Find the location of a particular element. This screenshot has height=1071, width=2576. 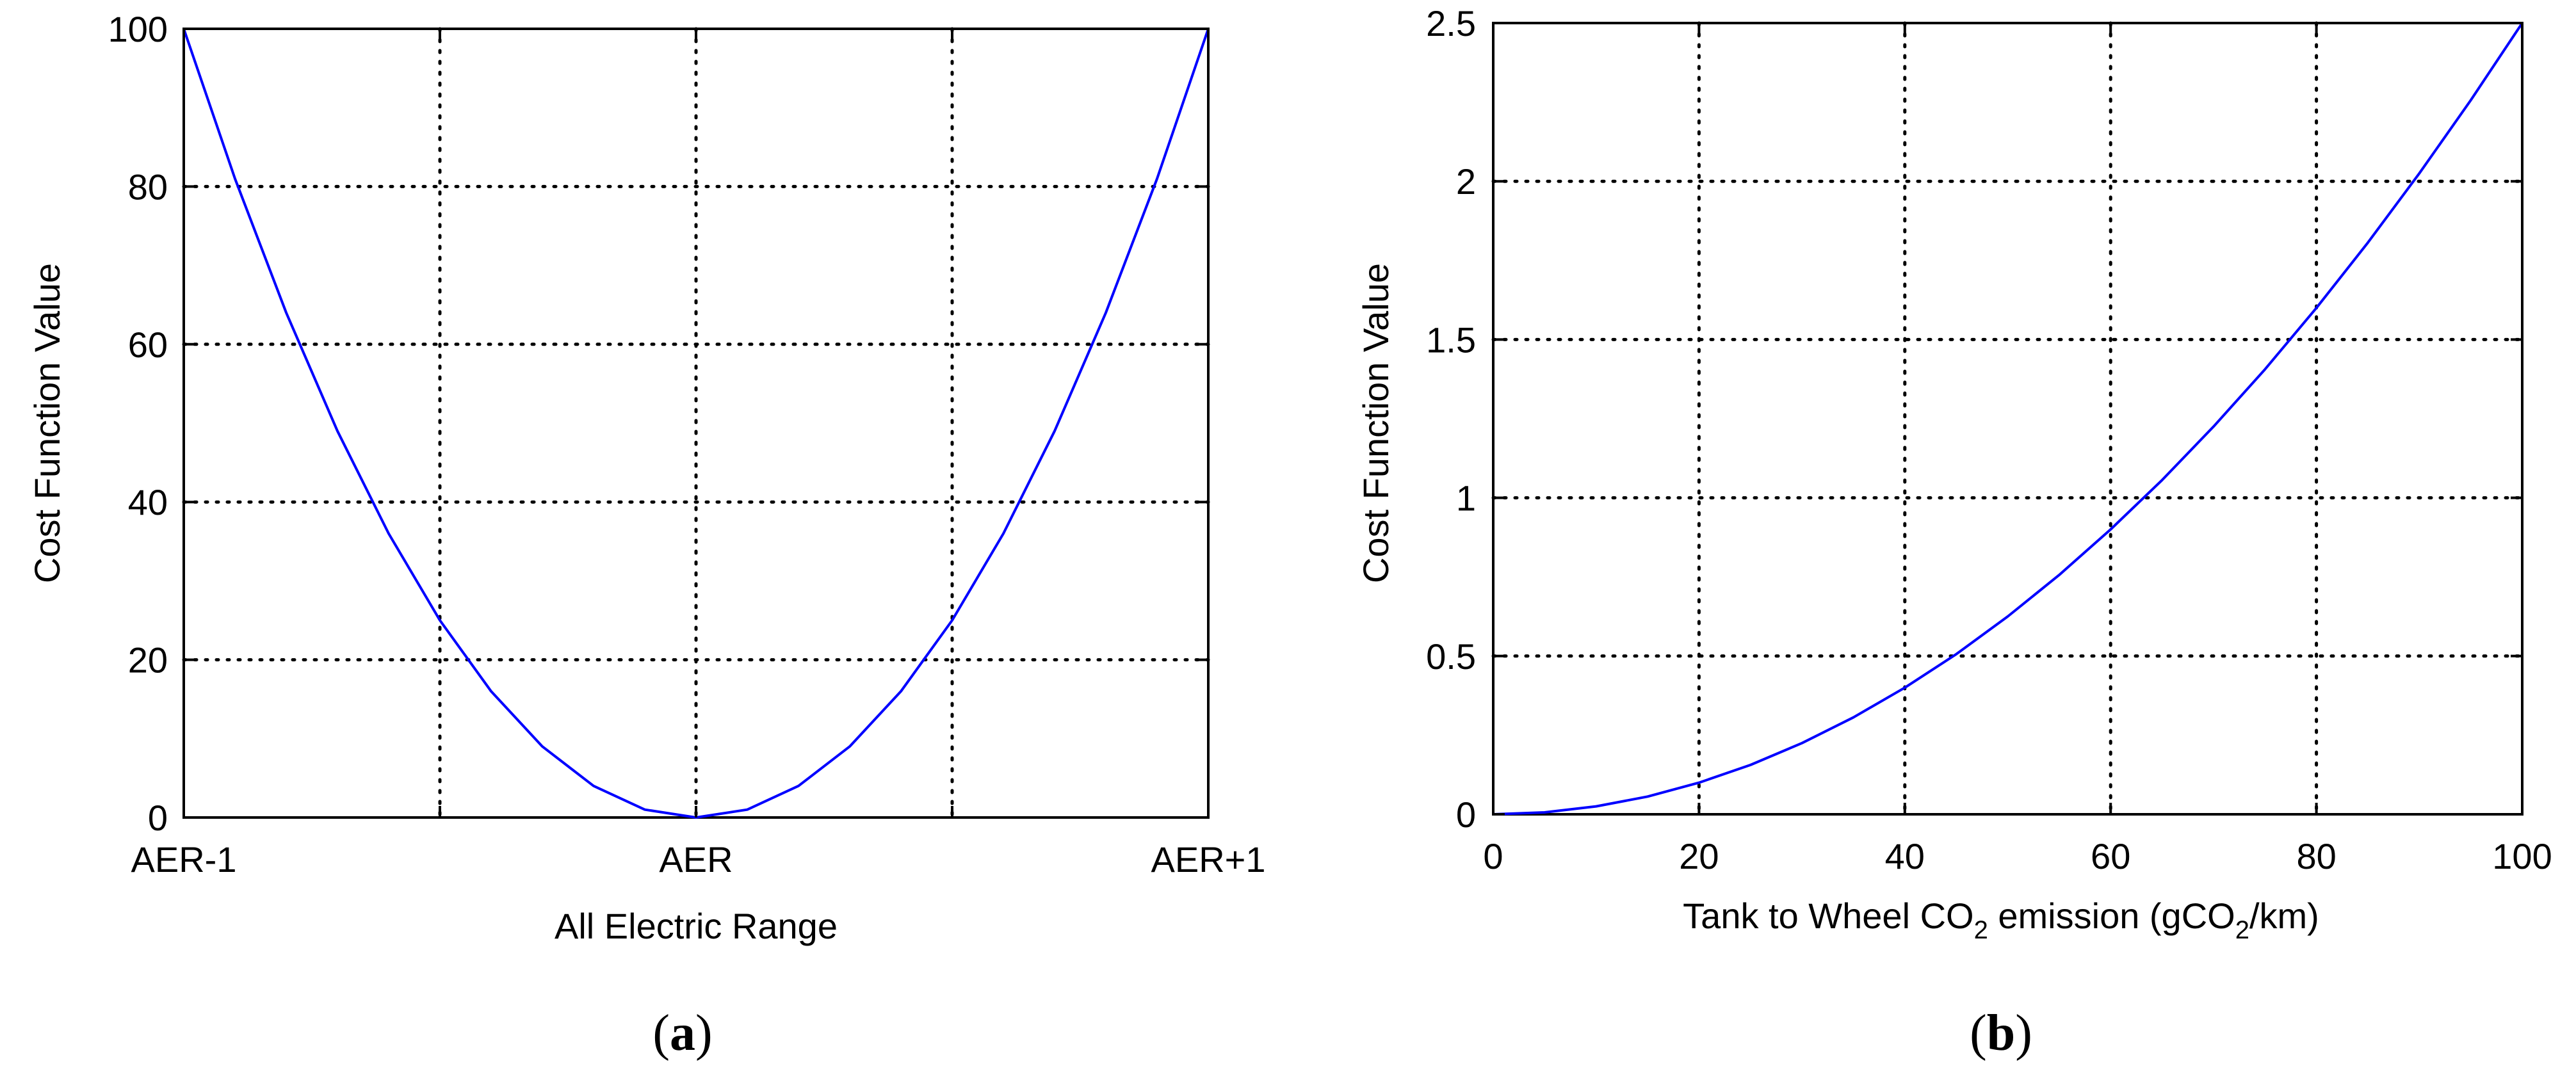

x-tick-label: 80 is located at coordinates (2316, 856).